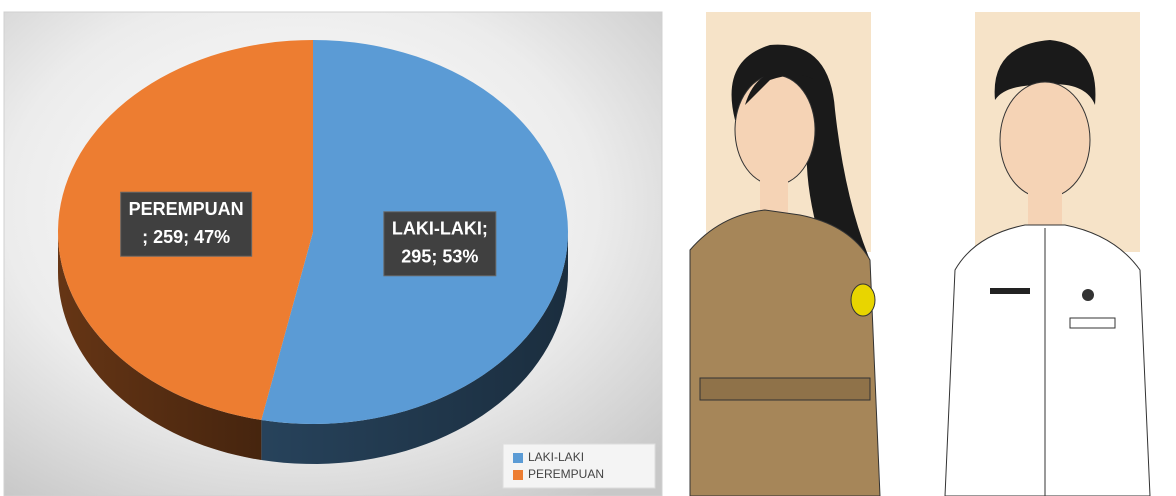 This screenshot has height=496, width=1176. I want to click on hair, so click(1045, 72).